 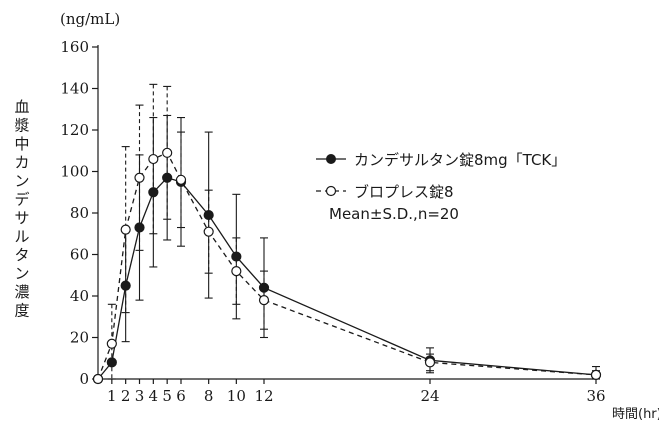 What do you see at coordinates (21, 237) in the screenshot?
I see `y-axis-label-char: ル` at bounding box center [21, 237].